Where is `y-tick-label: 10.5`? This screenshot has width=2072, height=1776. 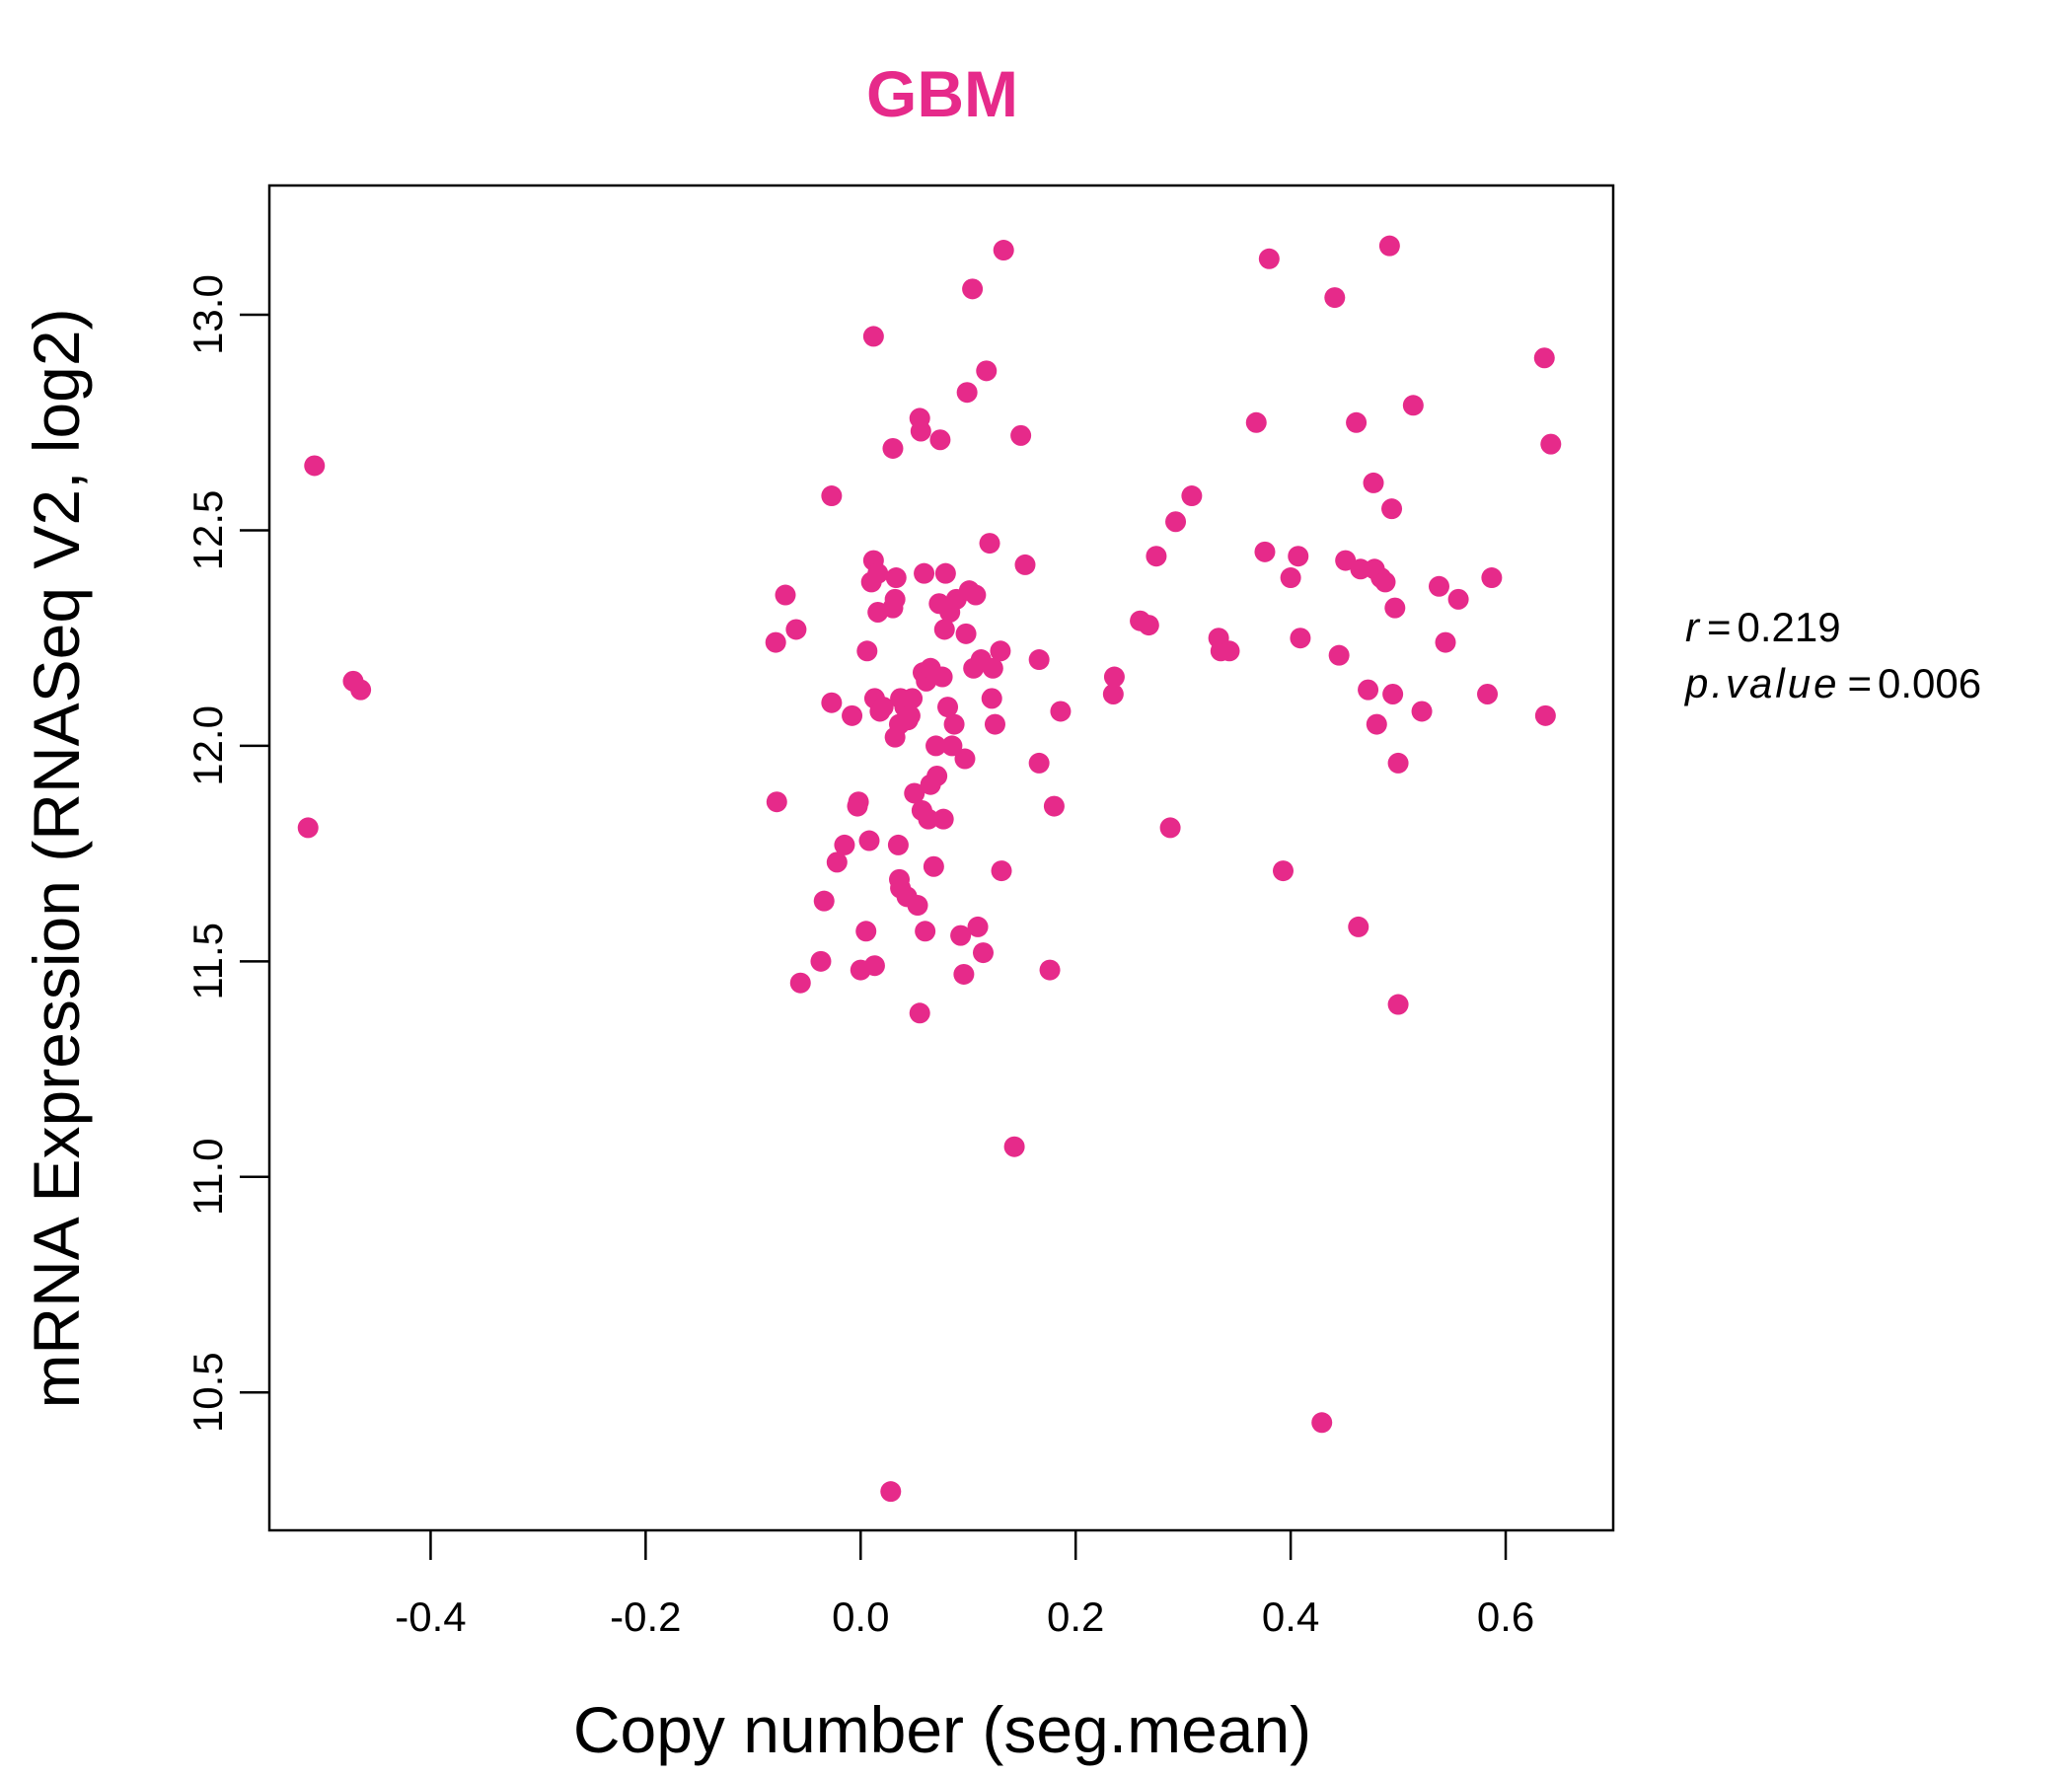 y-tick-label: 10.5 is located at coordinates (208, 1393).